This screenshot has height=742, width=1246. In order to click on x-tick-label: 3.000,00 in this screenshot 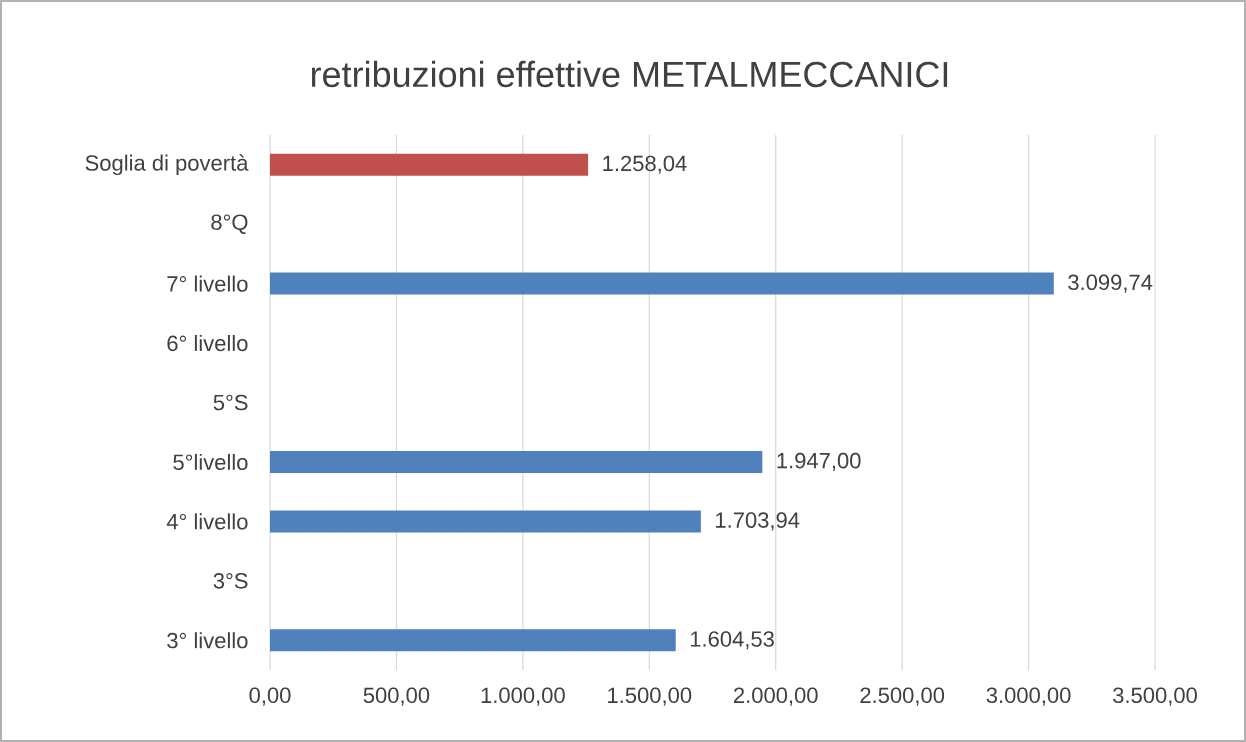, I will do `click(1028, 696)`.